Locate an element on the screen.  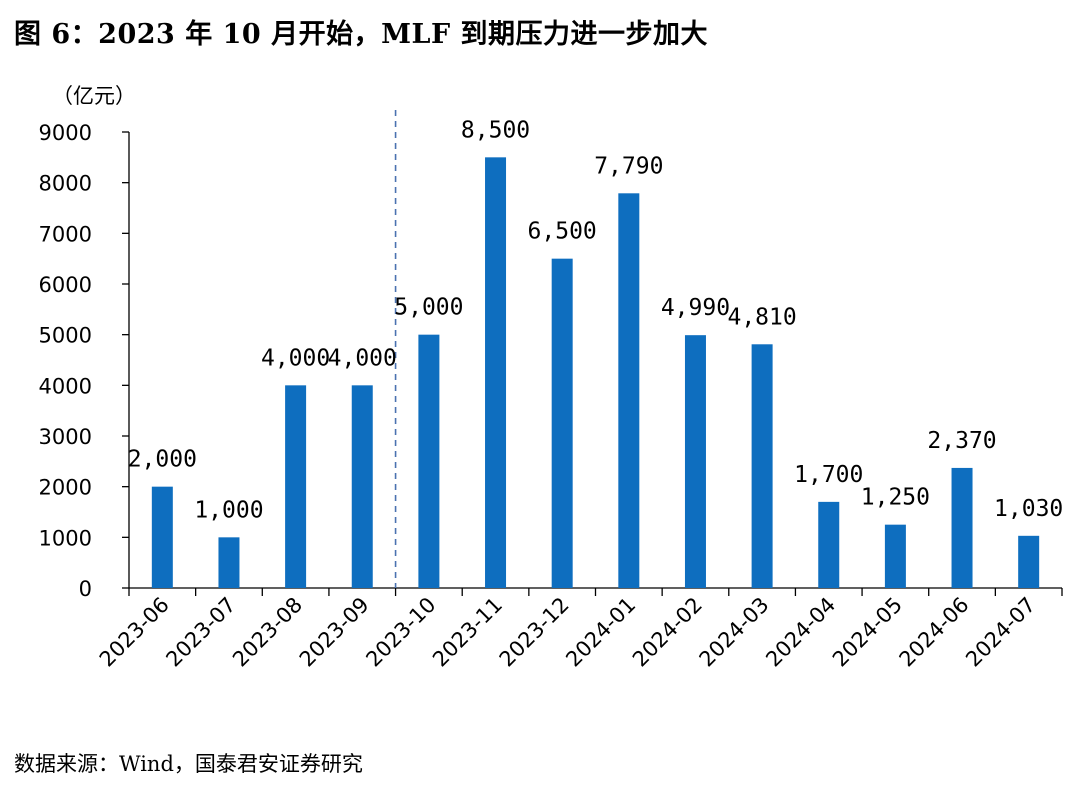
data-label: 1,250 is located at coordinates (895, 498).